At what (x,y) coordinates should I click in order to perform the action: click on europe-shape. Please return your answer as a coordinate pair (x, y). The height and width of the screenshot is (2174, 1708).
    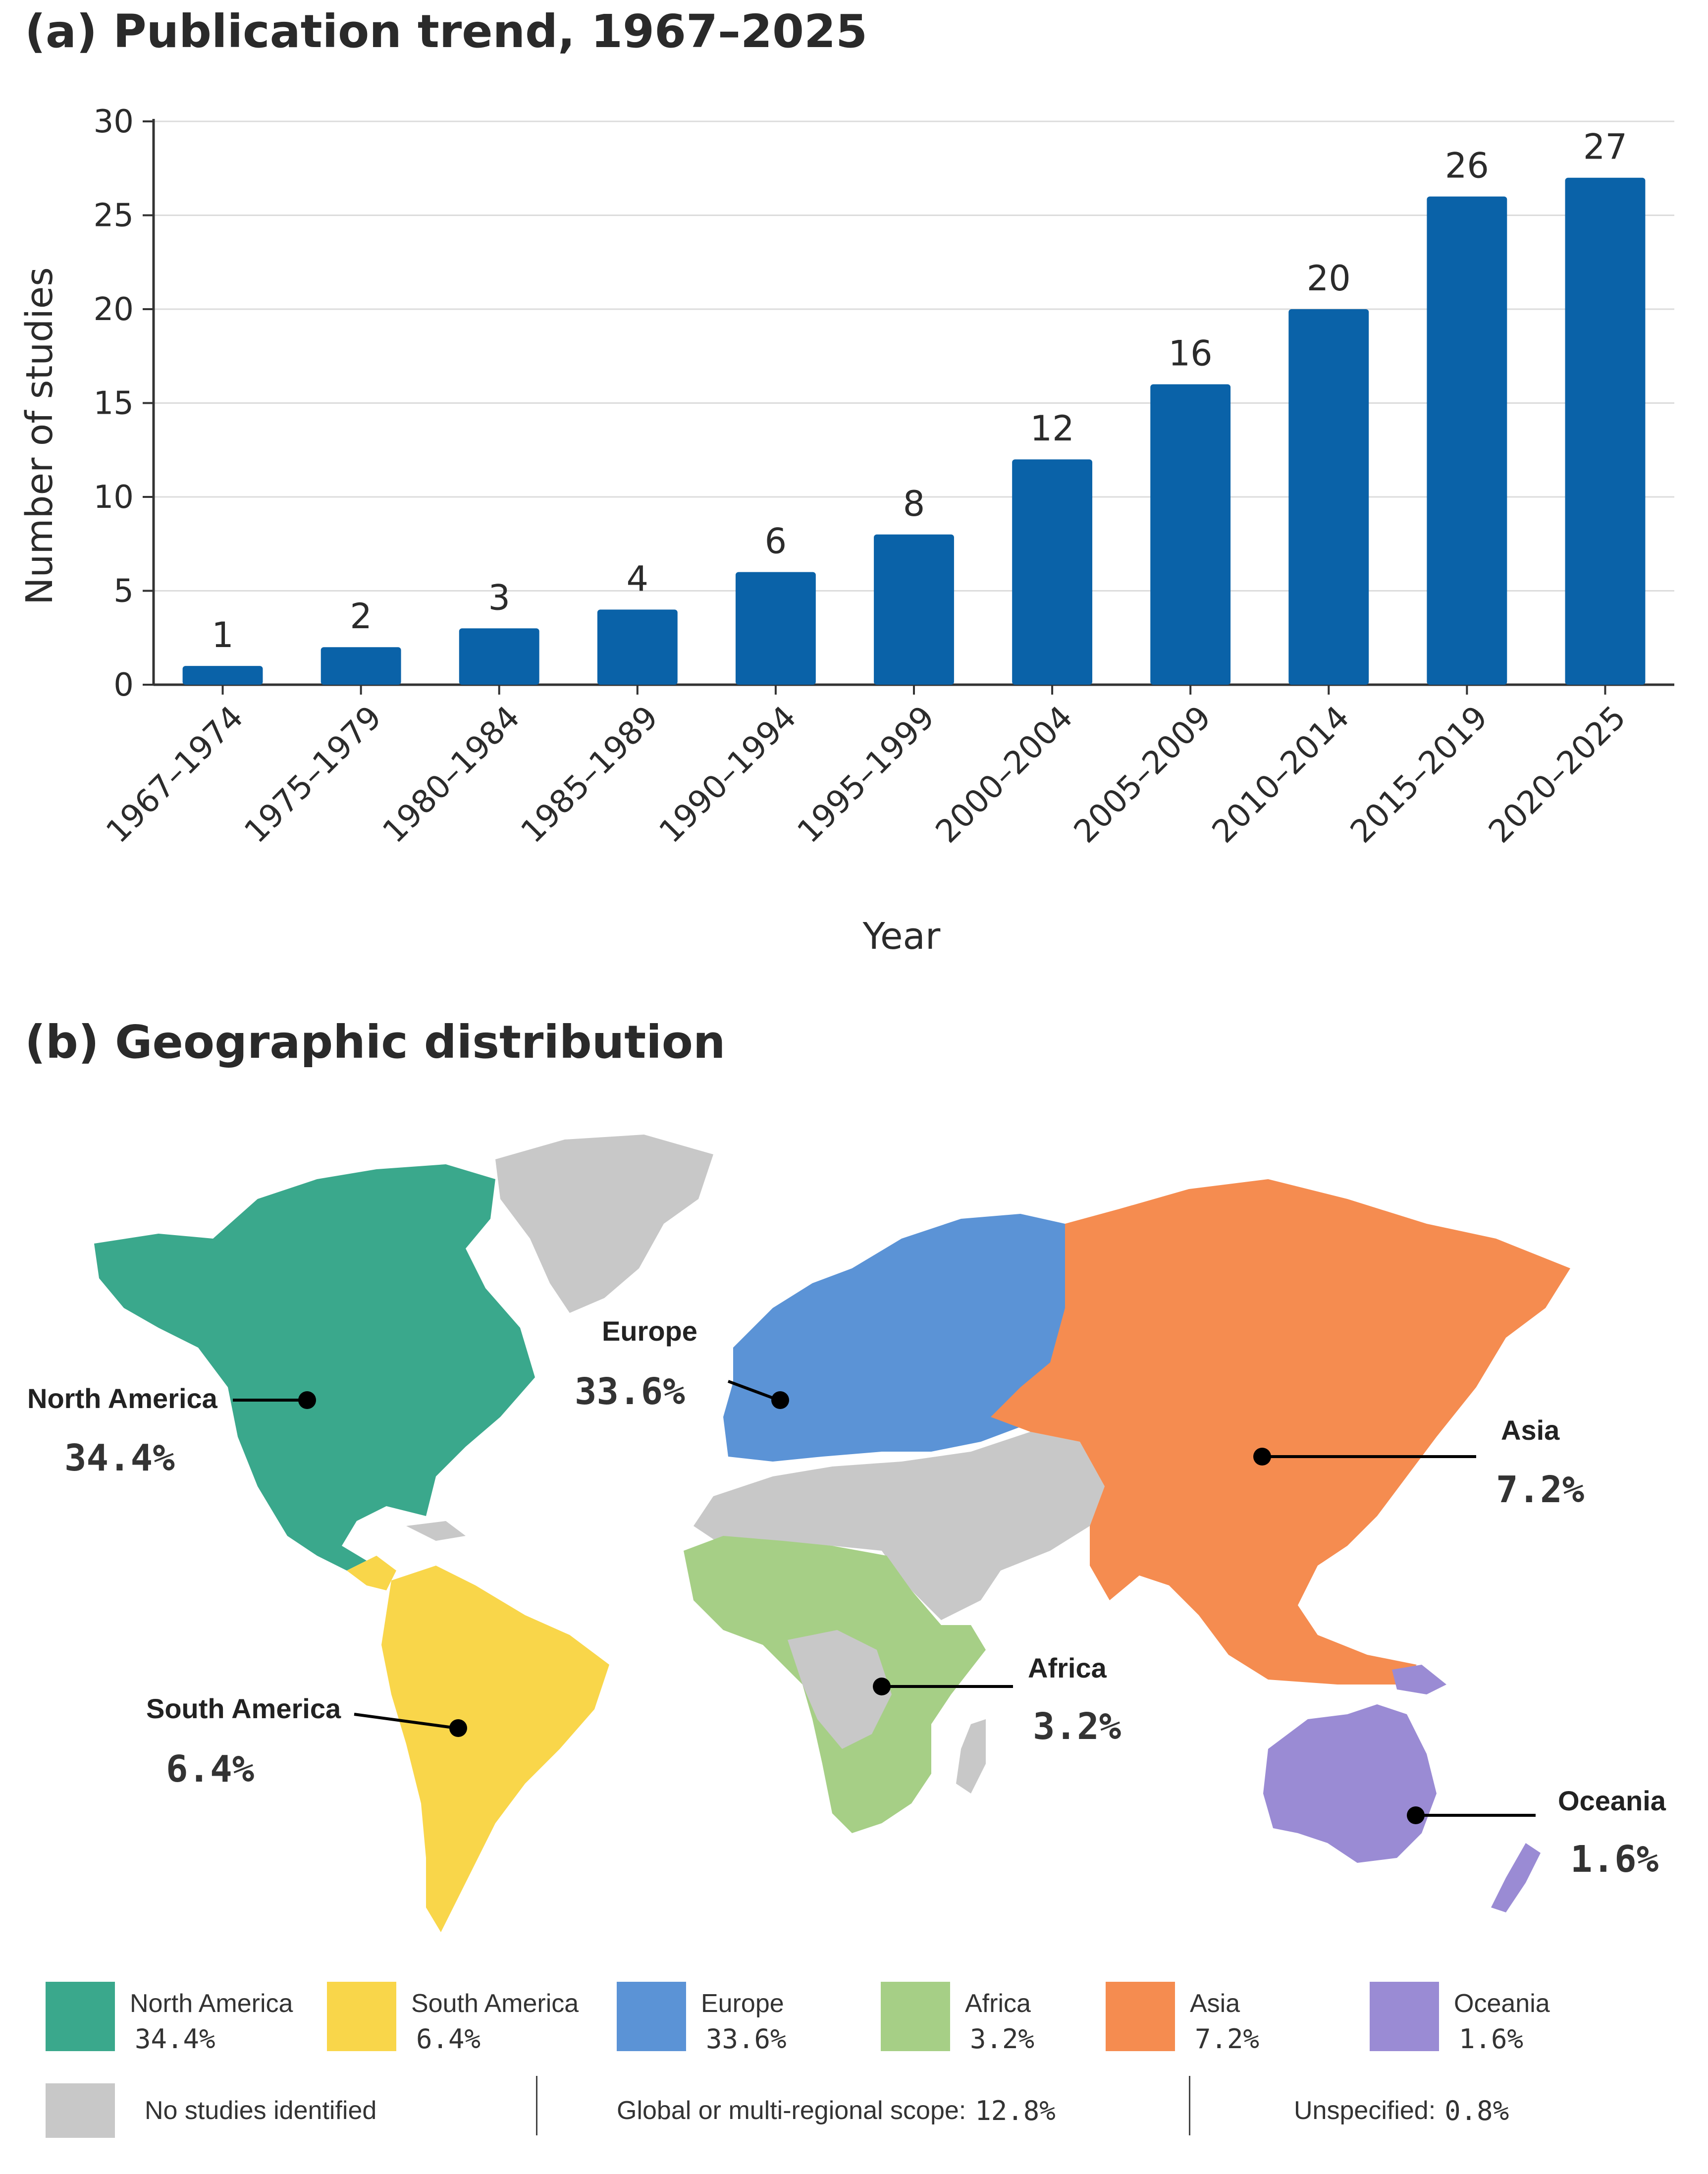
    Looking at the image, I should click on (901, 1338).